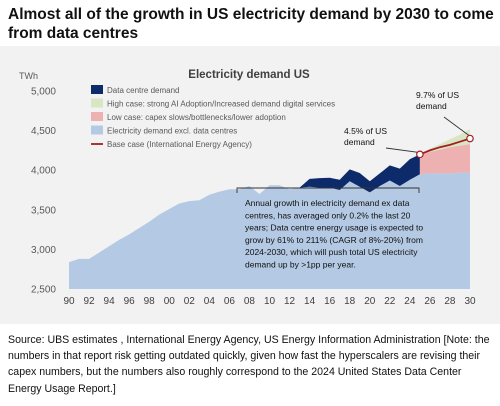 The image size is (500, 406). What do you see at coordinates (230, 301) in the screenshot?
I see `x-tick-label: 06` at bounding box center [230, 301].